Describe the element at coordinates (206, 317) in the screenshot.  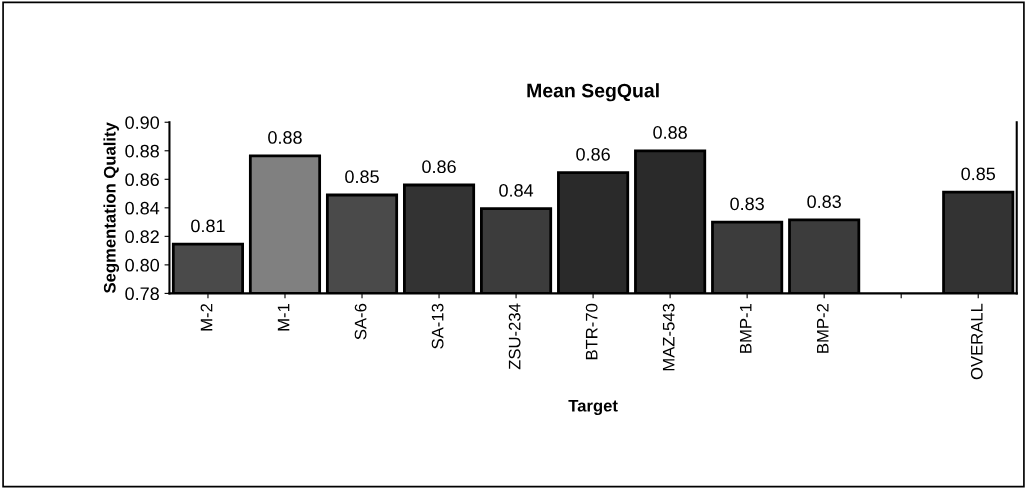
I see `x-tick-label: M-2` at that location.